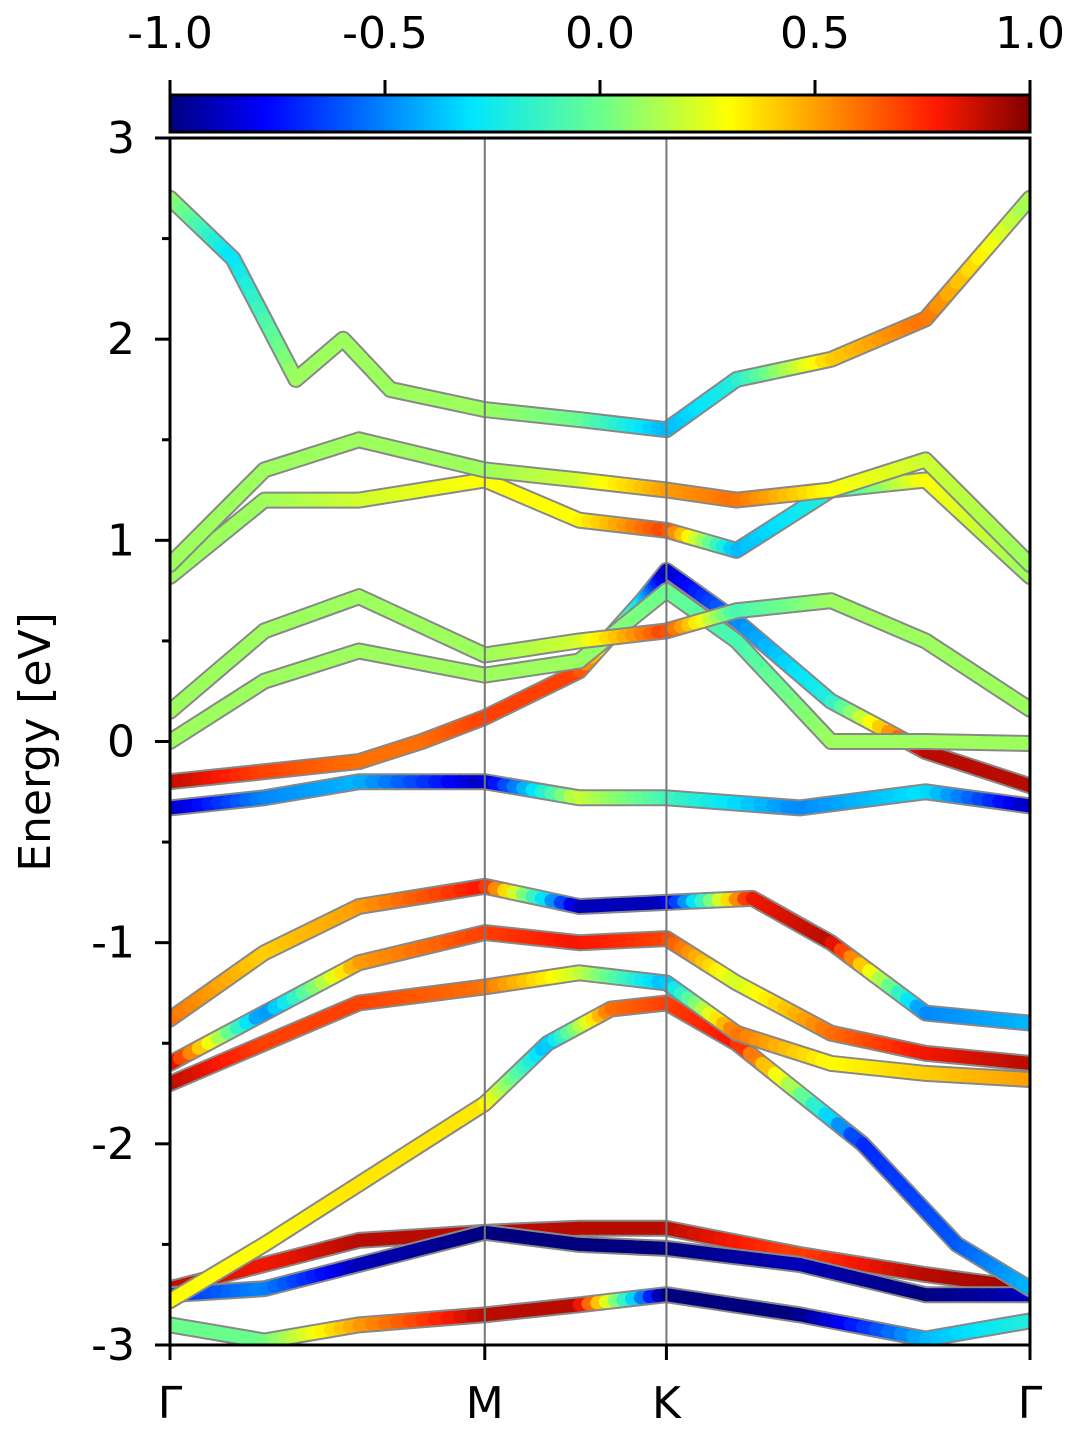 The image size is (1080, 1440). I want to click on colorbar: -1.0 -0.5 0.0 0.5 1.0, so click(596, 71).